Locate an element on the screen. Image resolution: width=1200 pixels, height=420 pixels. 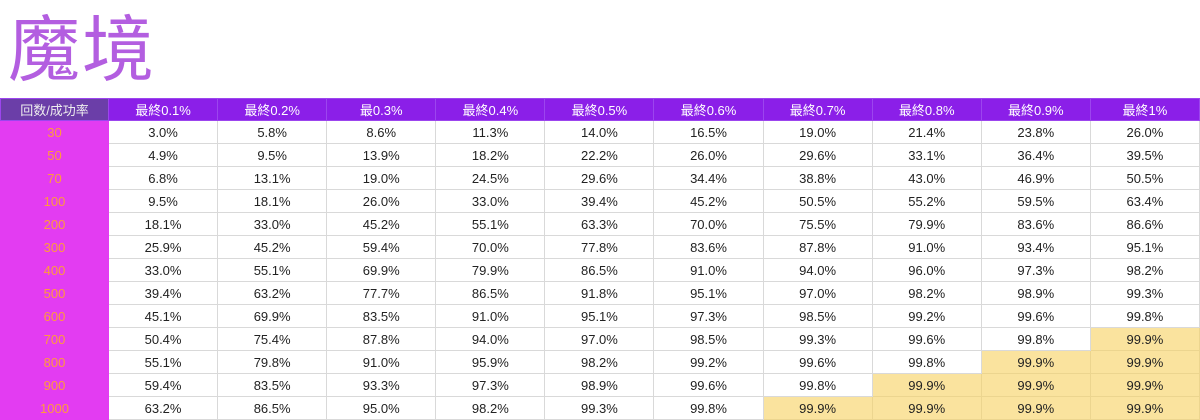
column-header: 最終0.1% is located at coordinates (163, 109).